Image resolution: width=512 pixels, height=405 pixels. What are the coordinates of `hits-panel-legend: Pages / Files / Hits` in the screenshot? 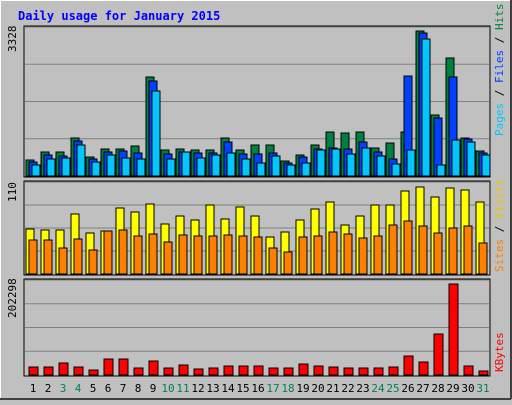 It's located at (499, 70).